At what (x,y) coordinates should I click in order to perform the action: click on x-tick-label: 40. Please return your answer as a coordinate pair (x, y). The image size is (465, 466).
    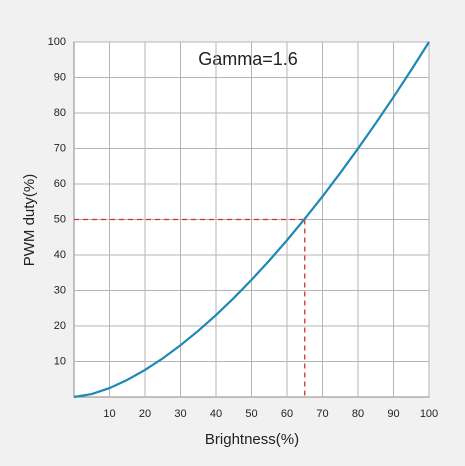
    Looking at the image, I should click on (216, 414).